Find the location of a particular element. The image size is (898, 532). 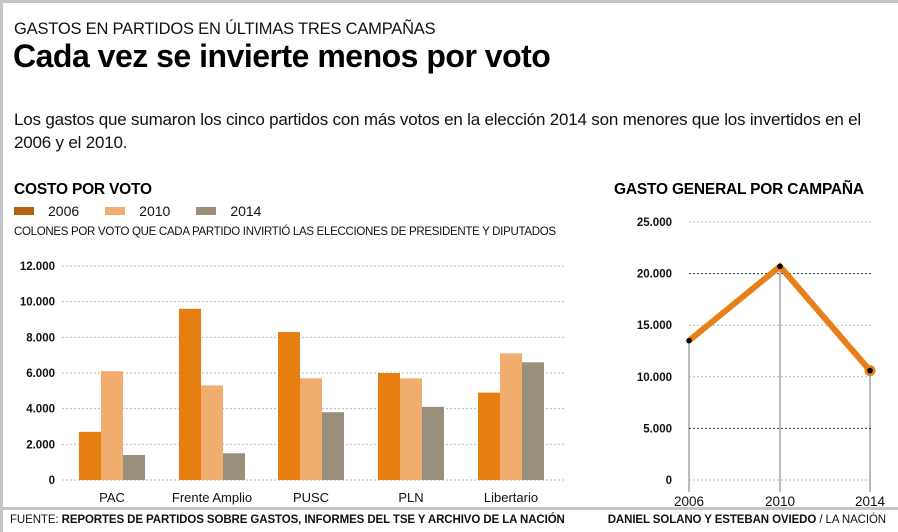

bar-y-tick-label: 2.000 is located at coordinates (40, 445).